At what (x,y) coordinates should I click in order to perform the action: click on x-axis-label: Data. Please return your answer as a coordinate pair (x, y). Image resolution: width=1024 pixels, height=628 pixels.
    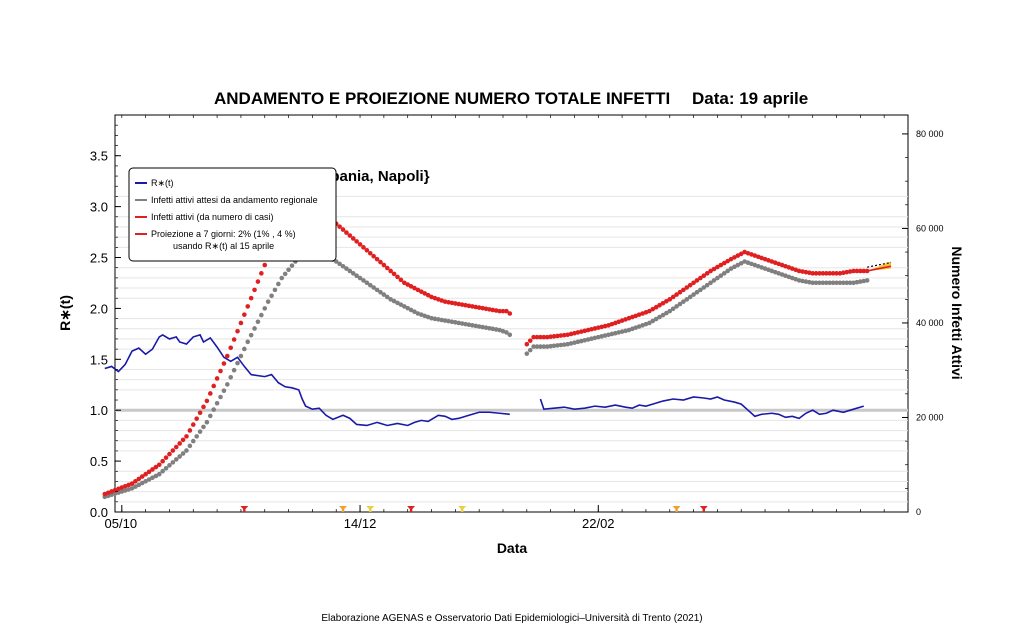
    Looking at the image, I should click on (512, 548).